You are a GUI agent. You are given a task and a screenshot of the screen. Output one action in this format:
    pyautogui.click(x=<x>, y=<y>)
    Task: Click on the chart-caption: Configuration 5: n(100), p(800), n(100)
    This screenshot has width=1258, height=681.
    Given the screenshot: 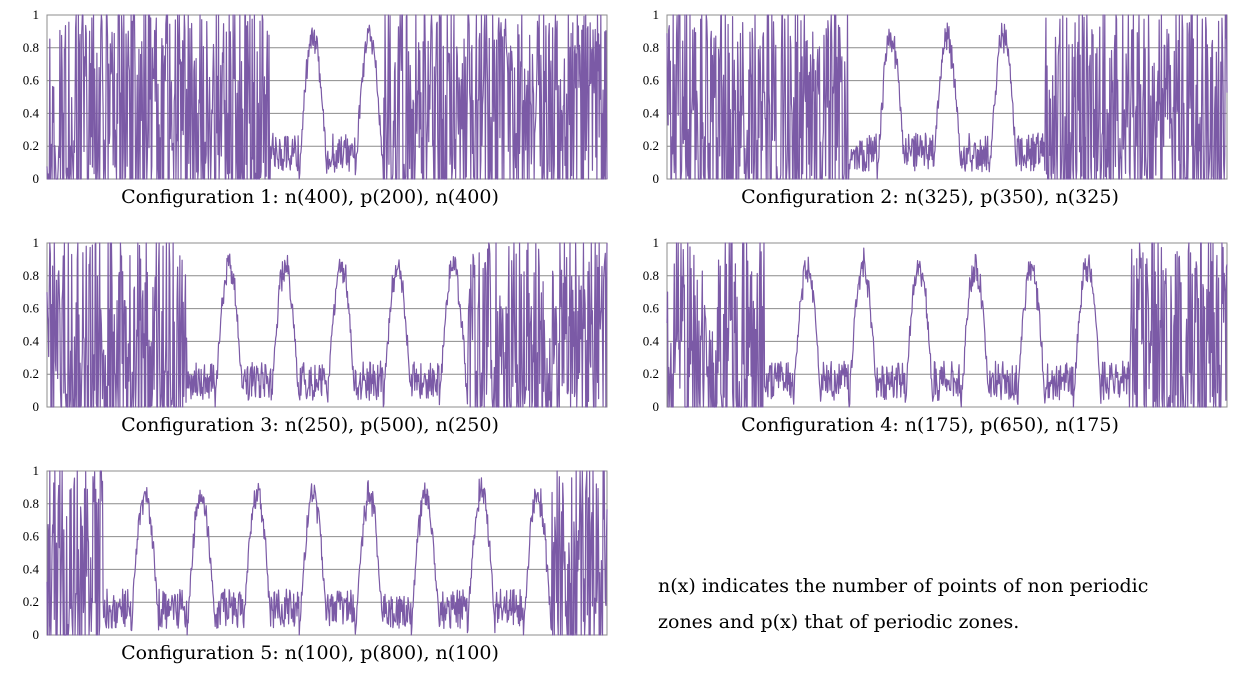 What is the action you would take?
    pyautogui.click(x=310, y=653)
    